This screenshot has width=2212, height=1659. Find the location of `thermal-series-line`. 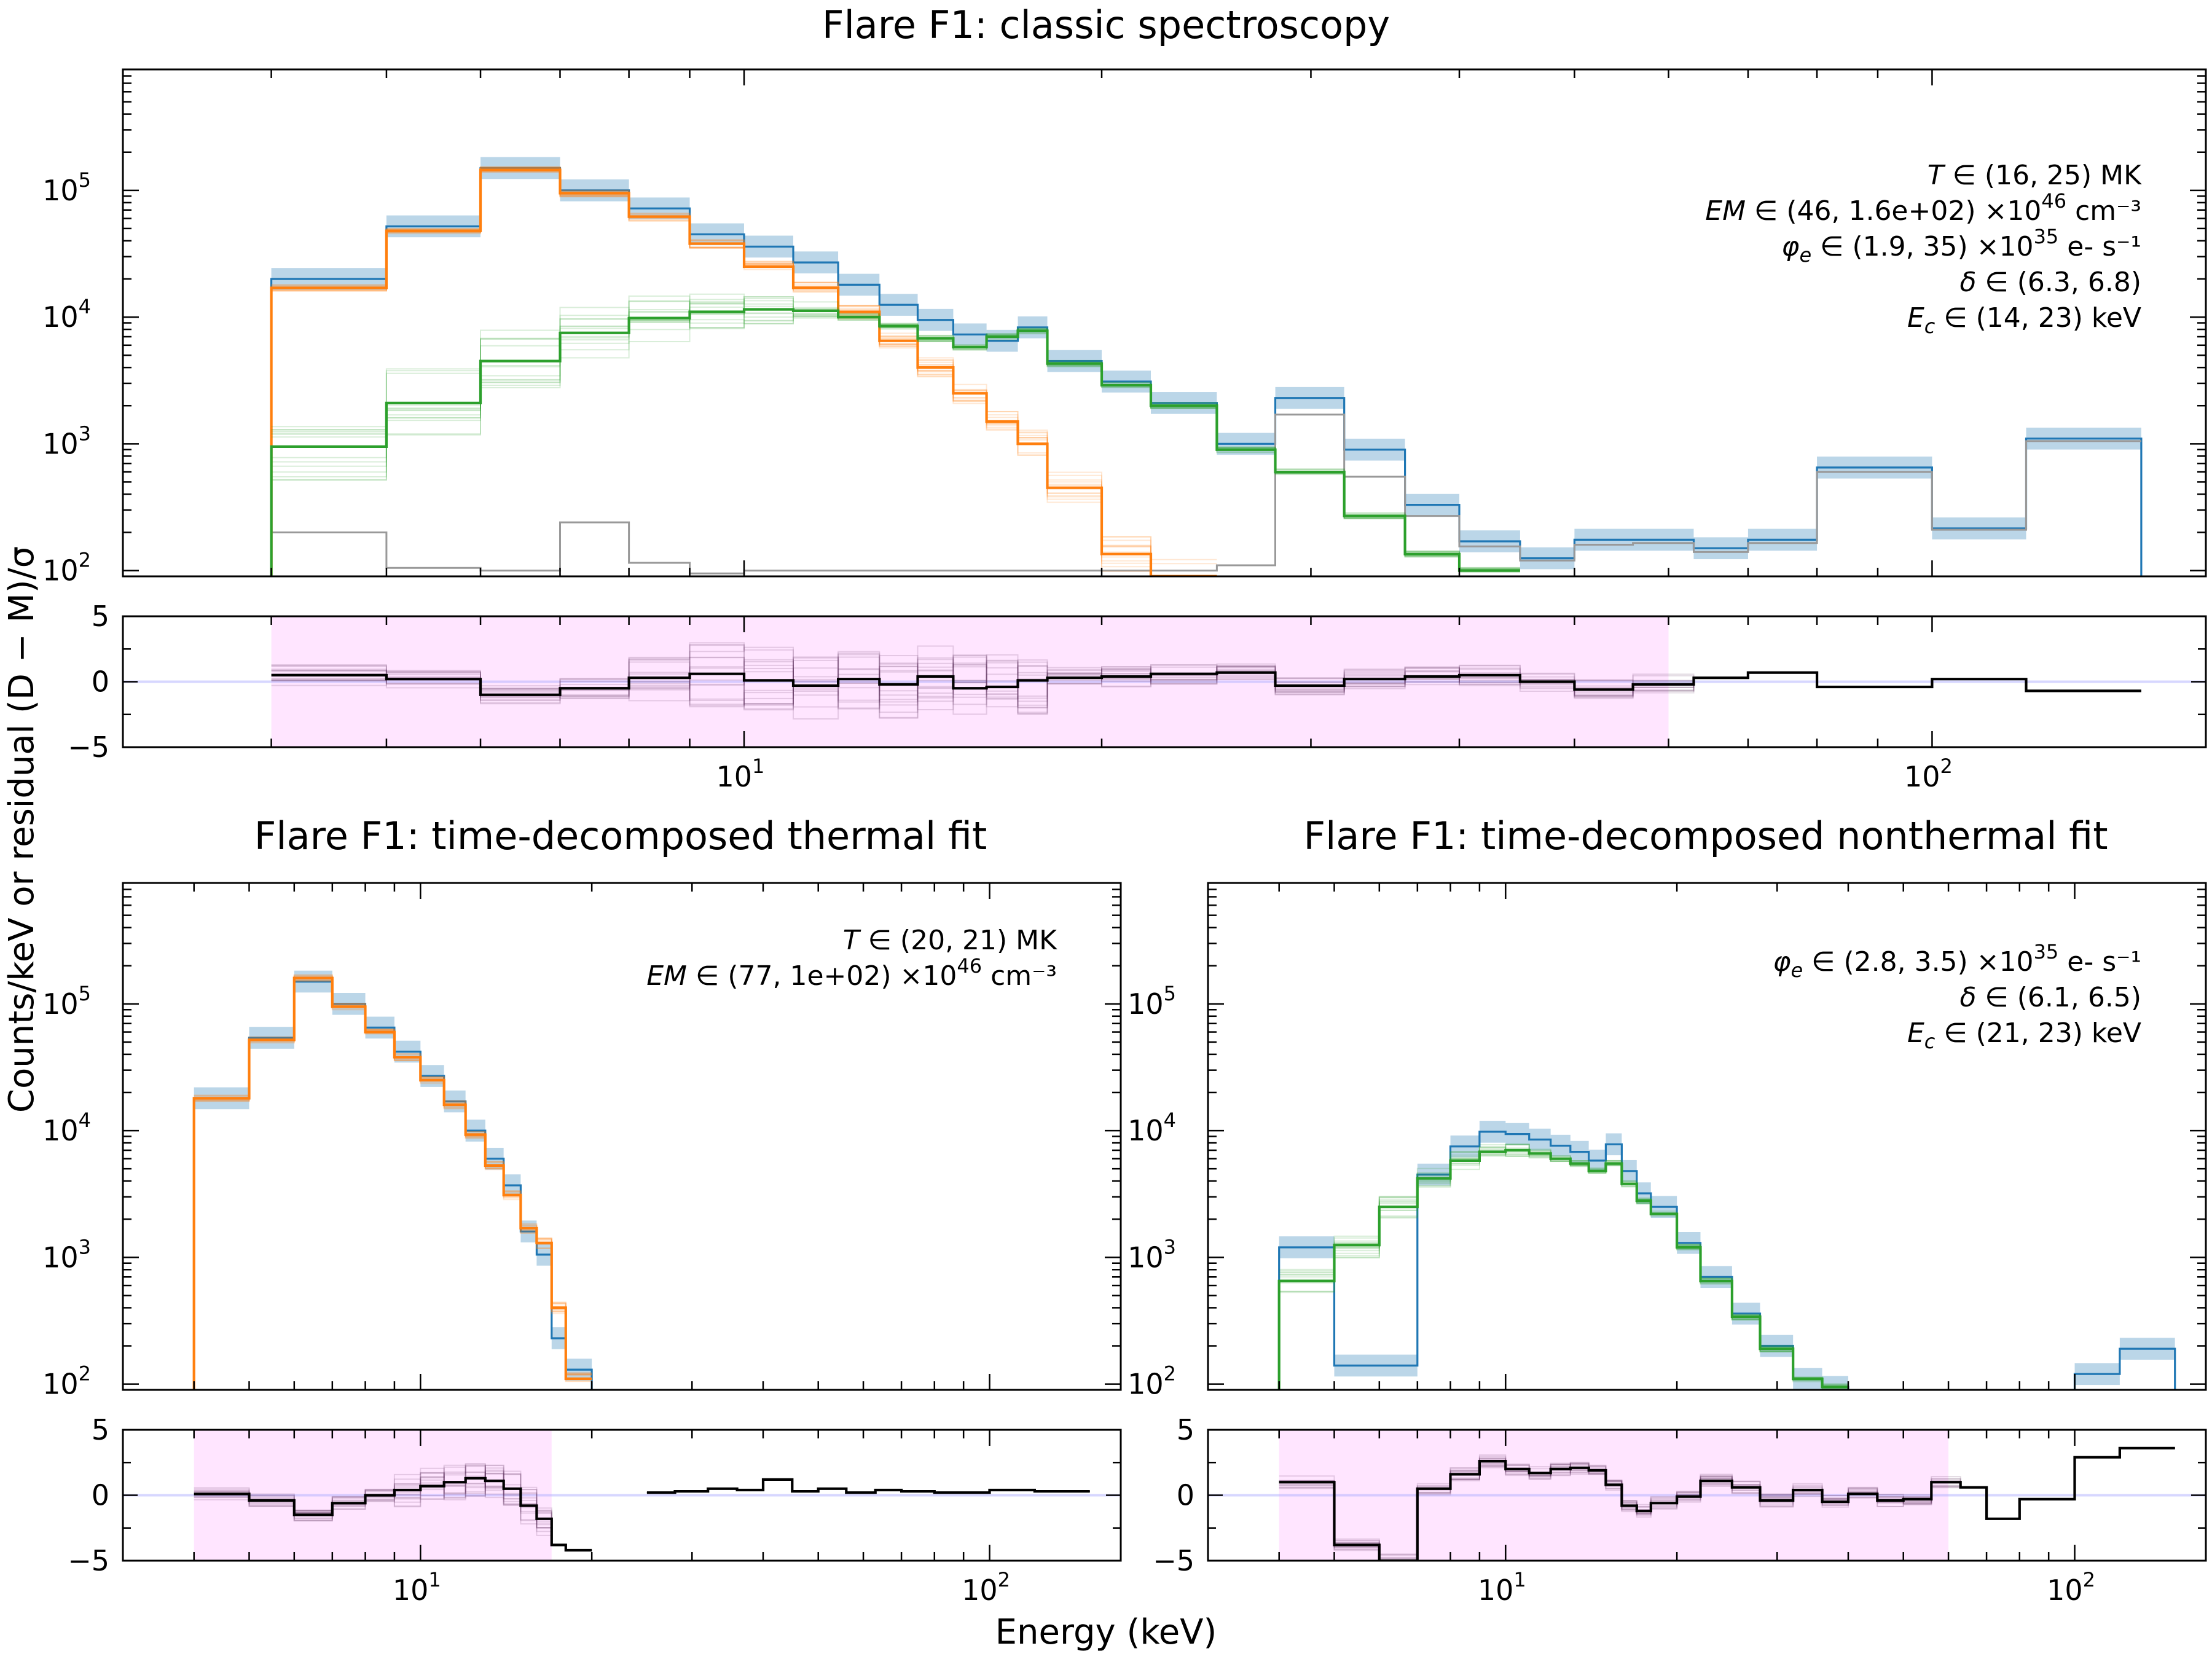

thermal-series-line is located at coordinates (392, 1183).